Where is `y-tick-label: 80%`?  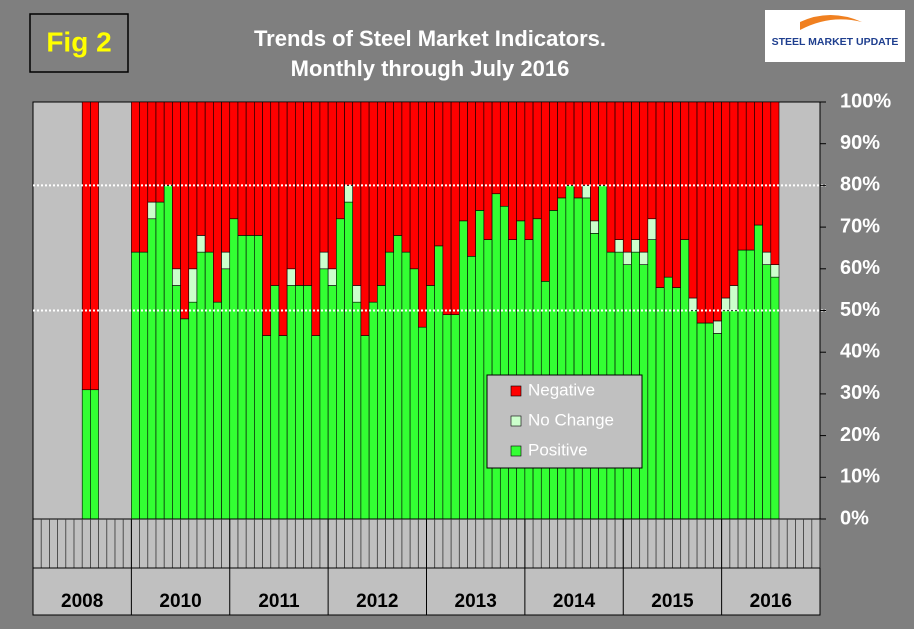 y-tick-label: 80% is located at coordinates (860, 185).